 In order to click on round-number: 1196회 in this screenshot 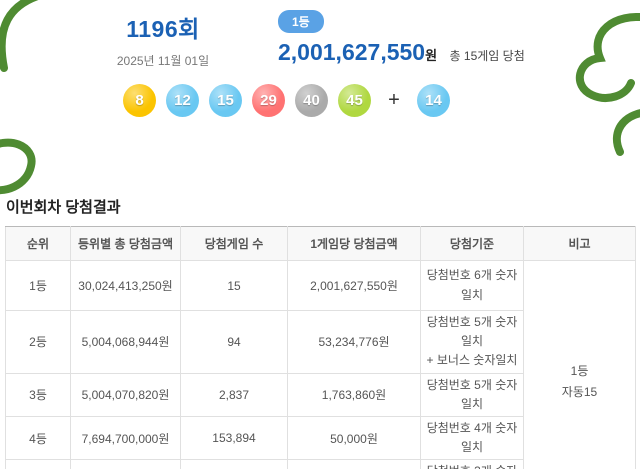, I will do `click(163, 29)`.